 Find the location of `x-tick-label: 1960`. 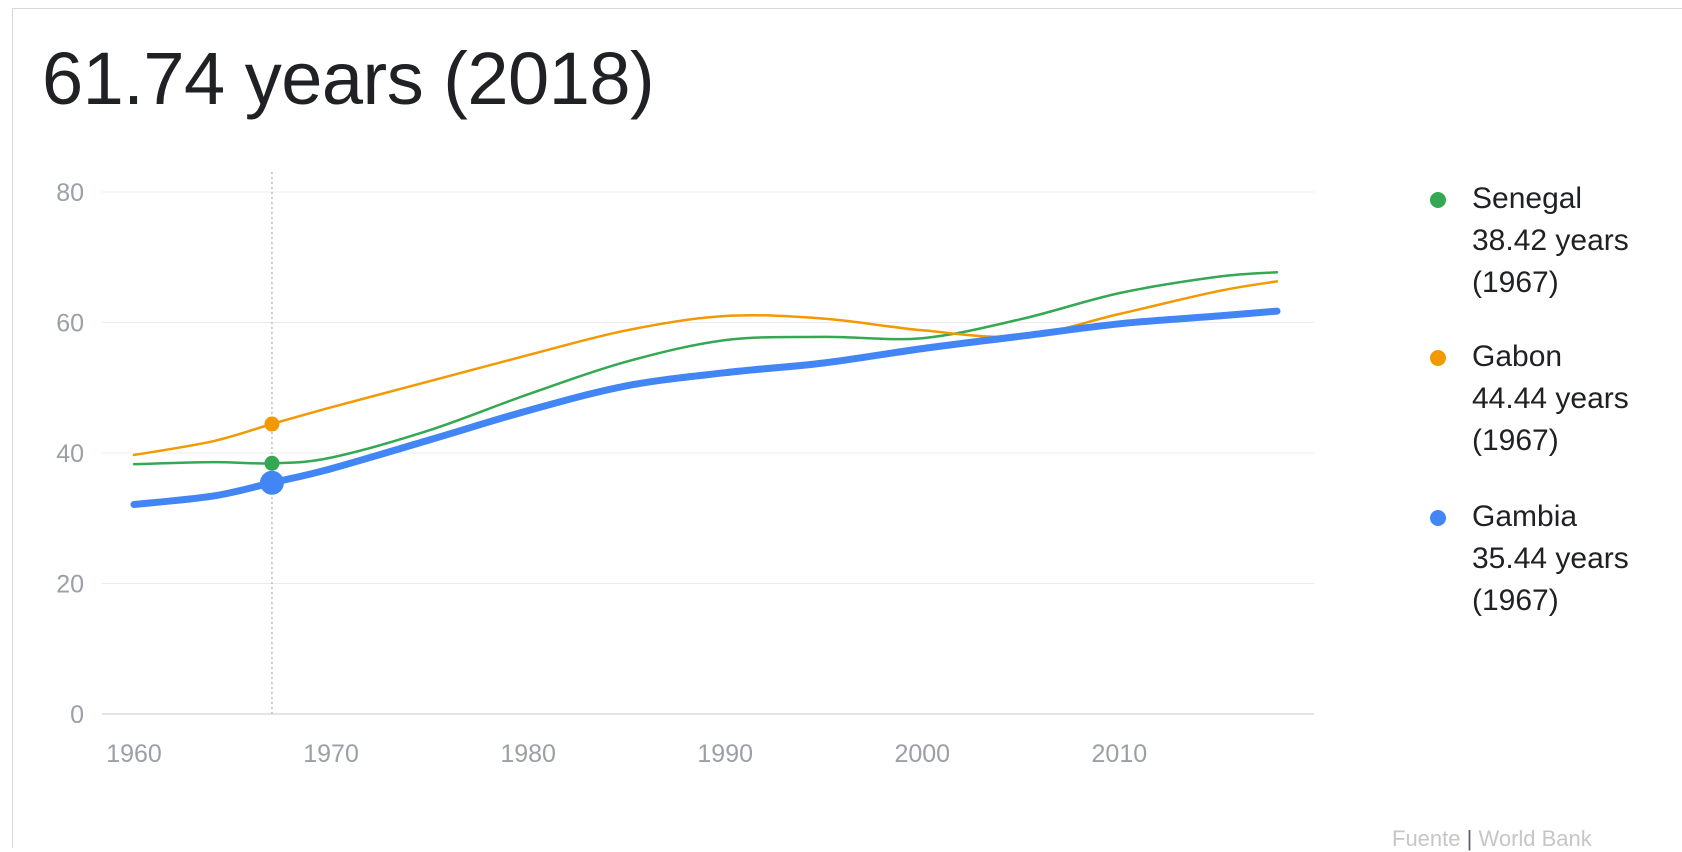

x-tick-label: 1960 is located at coordinates (134, 754).